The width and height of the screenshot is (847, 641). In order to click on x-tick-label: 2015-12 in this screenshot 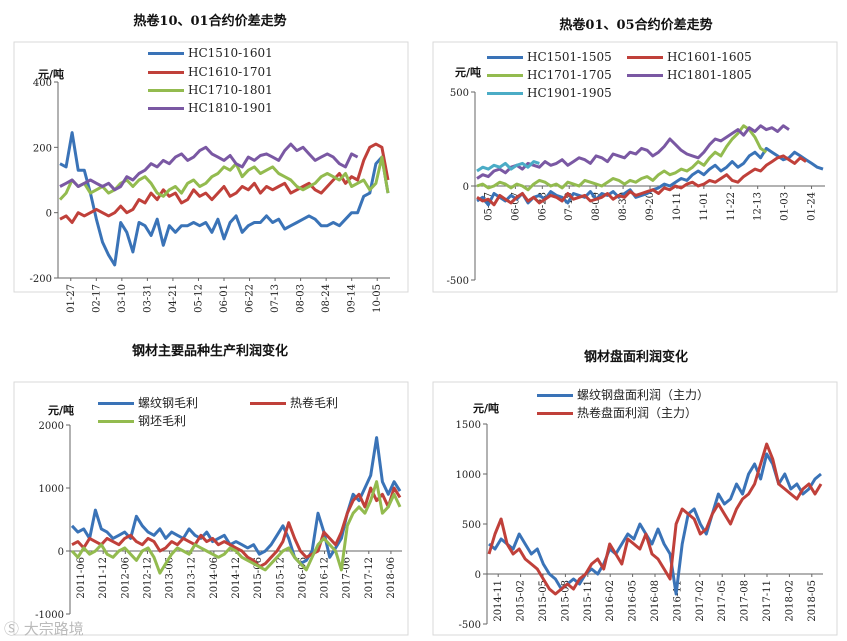, I will do `click(280, 578)`.